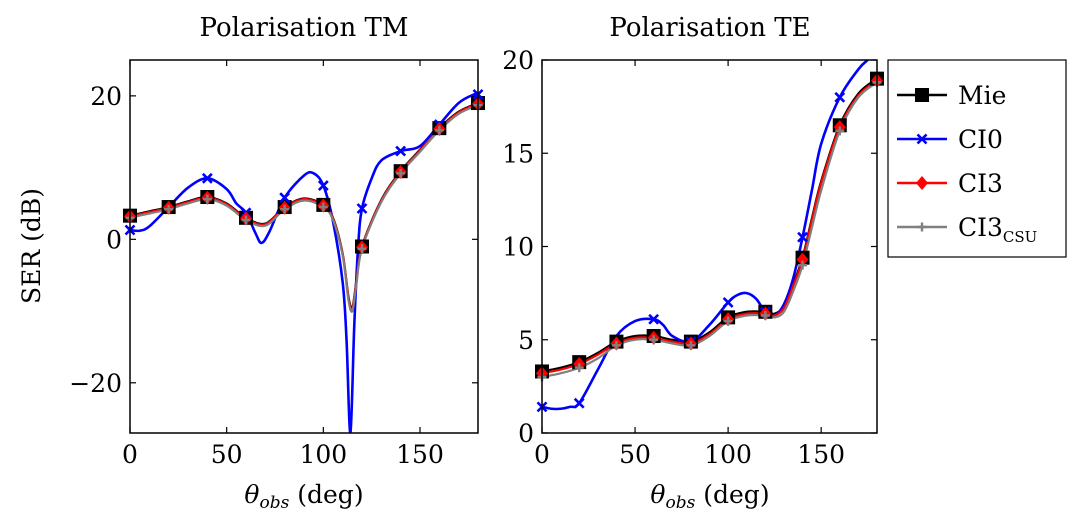 This screenshot has height=517, width=1070. Describe the element at coordinates (980, 183) in the screenshot. I see `legend-label: CI3` at that location.